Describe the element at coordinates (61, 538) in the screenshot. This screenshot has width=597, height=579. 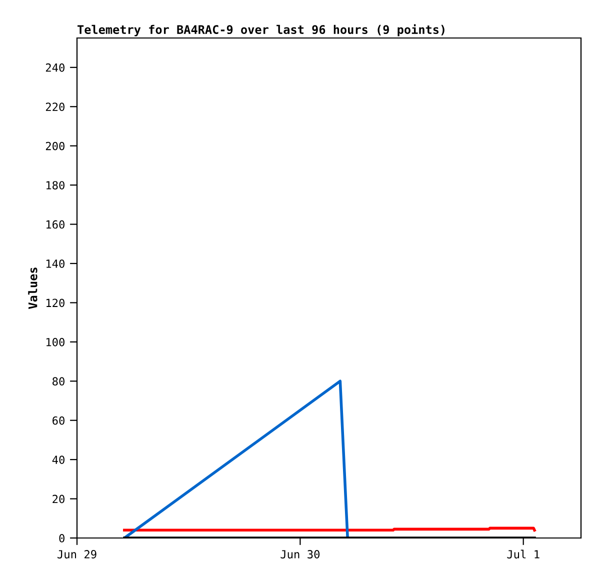
I see `y-tick-label: 0` at that location.